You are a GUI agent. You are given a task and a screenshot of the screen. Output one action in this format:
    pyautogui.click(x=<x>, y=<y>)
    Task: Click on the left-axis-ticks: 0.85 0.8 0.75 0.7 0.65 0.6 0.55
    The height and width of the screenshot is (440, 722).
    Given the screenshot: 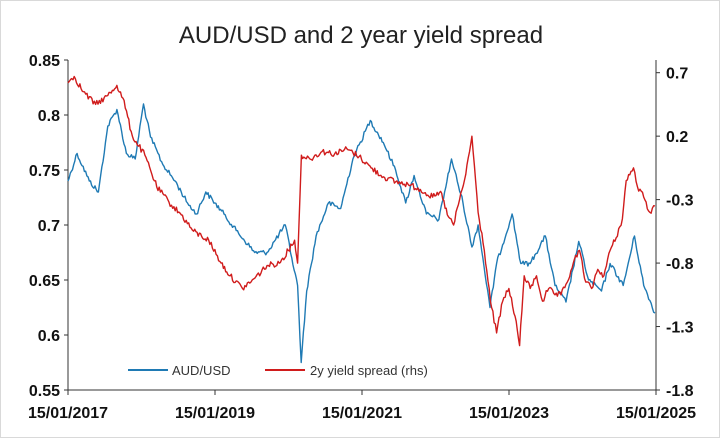 What is the action you would take?
    pyautogui.click(x=48, y=226)
    